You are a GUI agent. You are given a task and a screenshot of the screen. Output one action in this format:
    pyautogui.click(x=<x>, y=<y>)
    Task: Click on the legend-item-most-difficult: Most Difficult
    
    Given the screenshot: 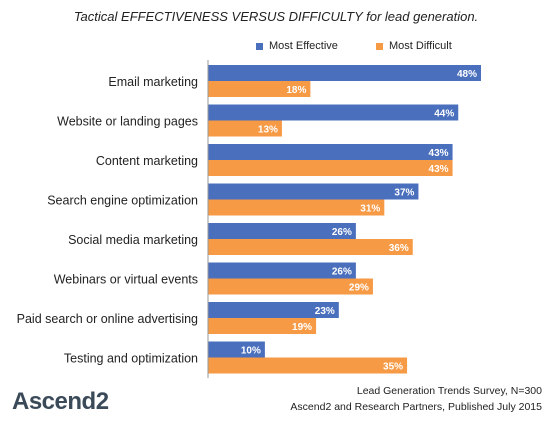 What is the action you would take?
    pyautogui.click(x=414, y=46)
    